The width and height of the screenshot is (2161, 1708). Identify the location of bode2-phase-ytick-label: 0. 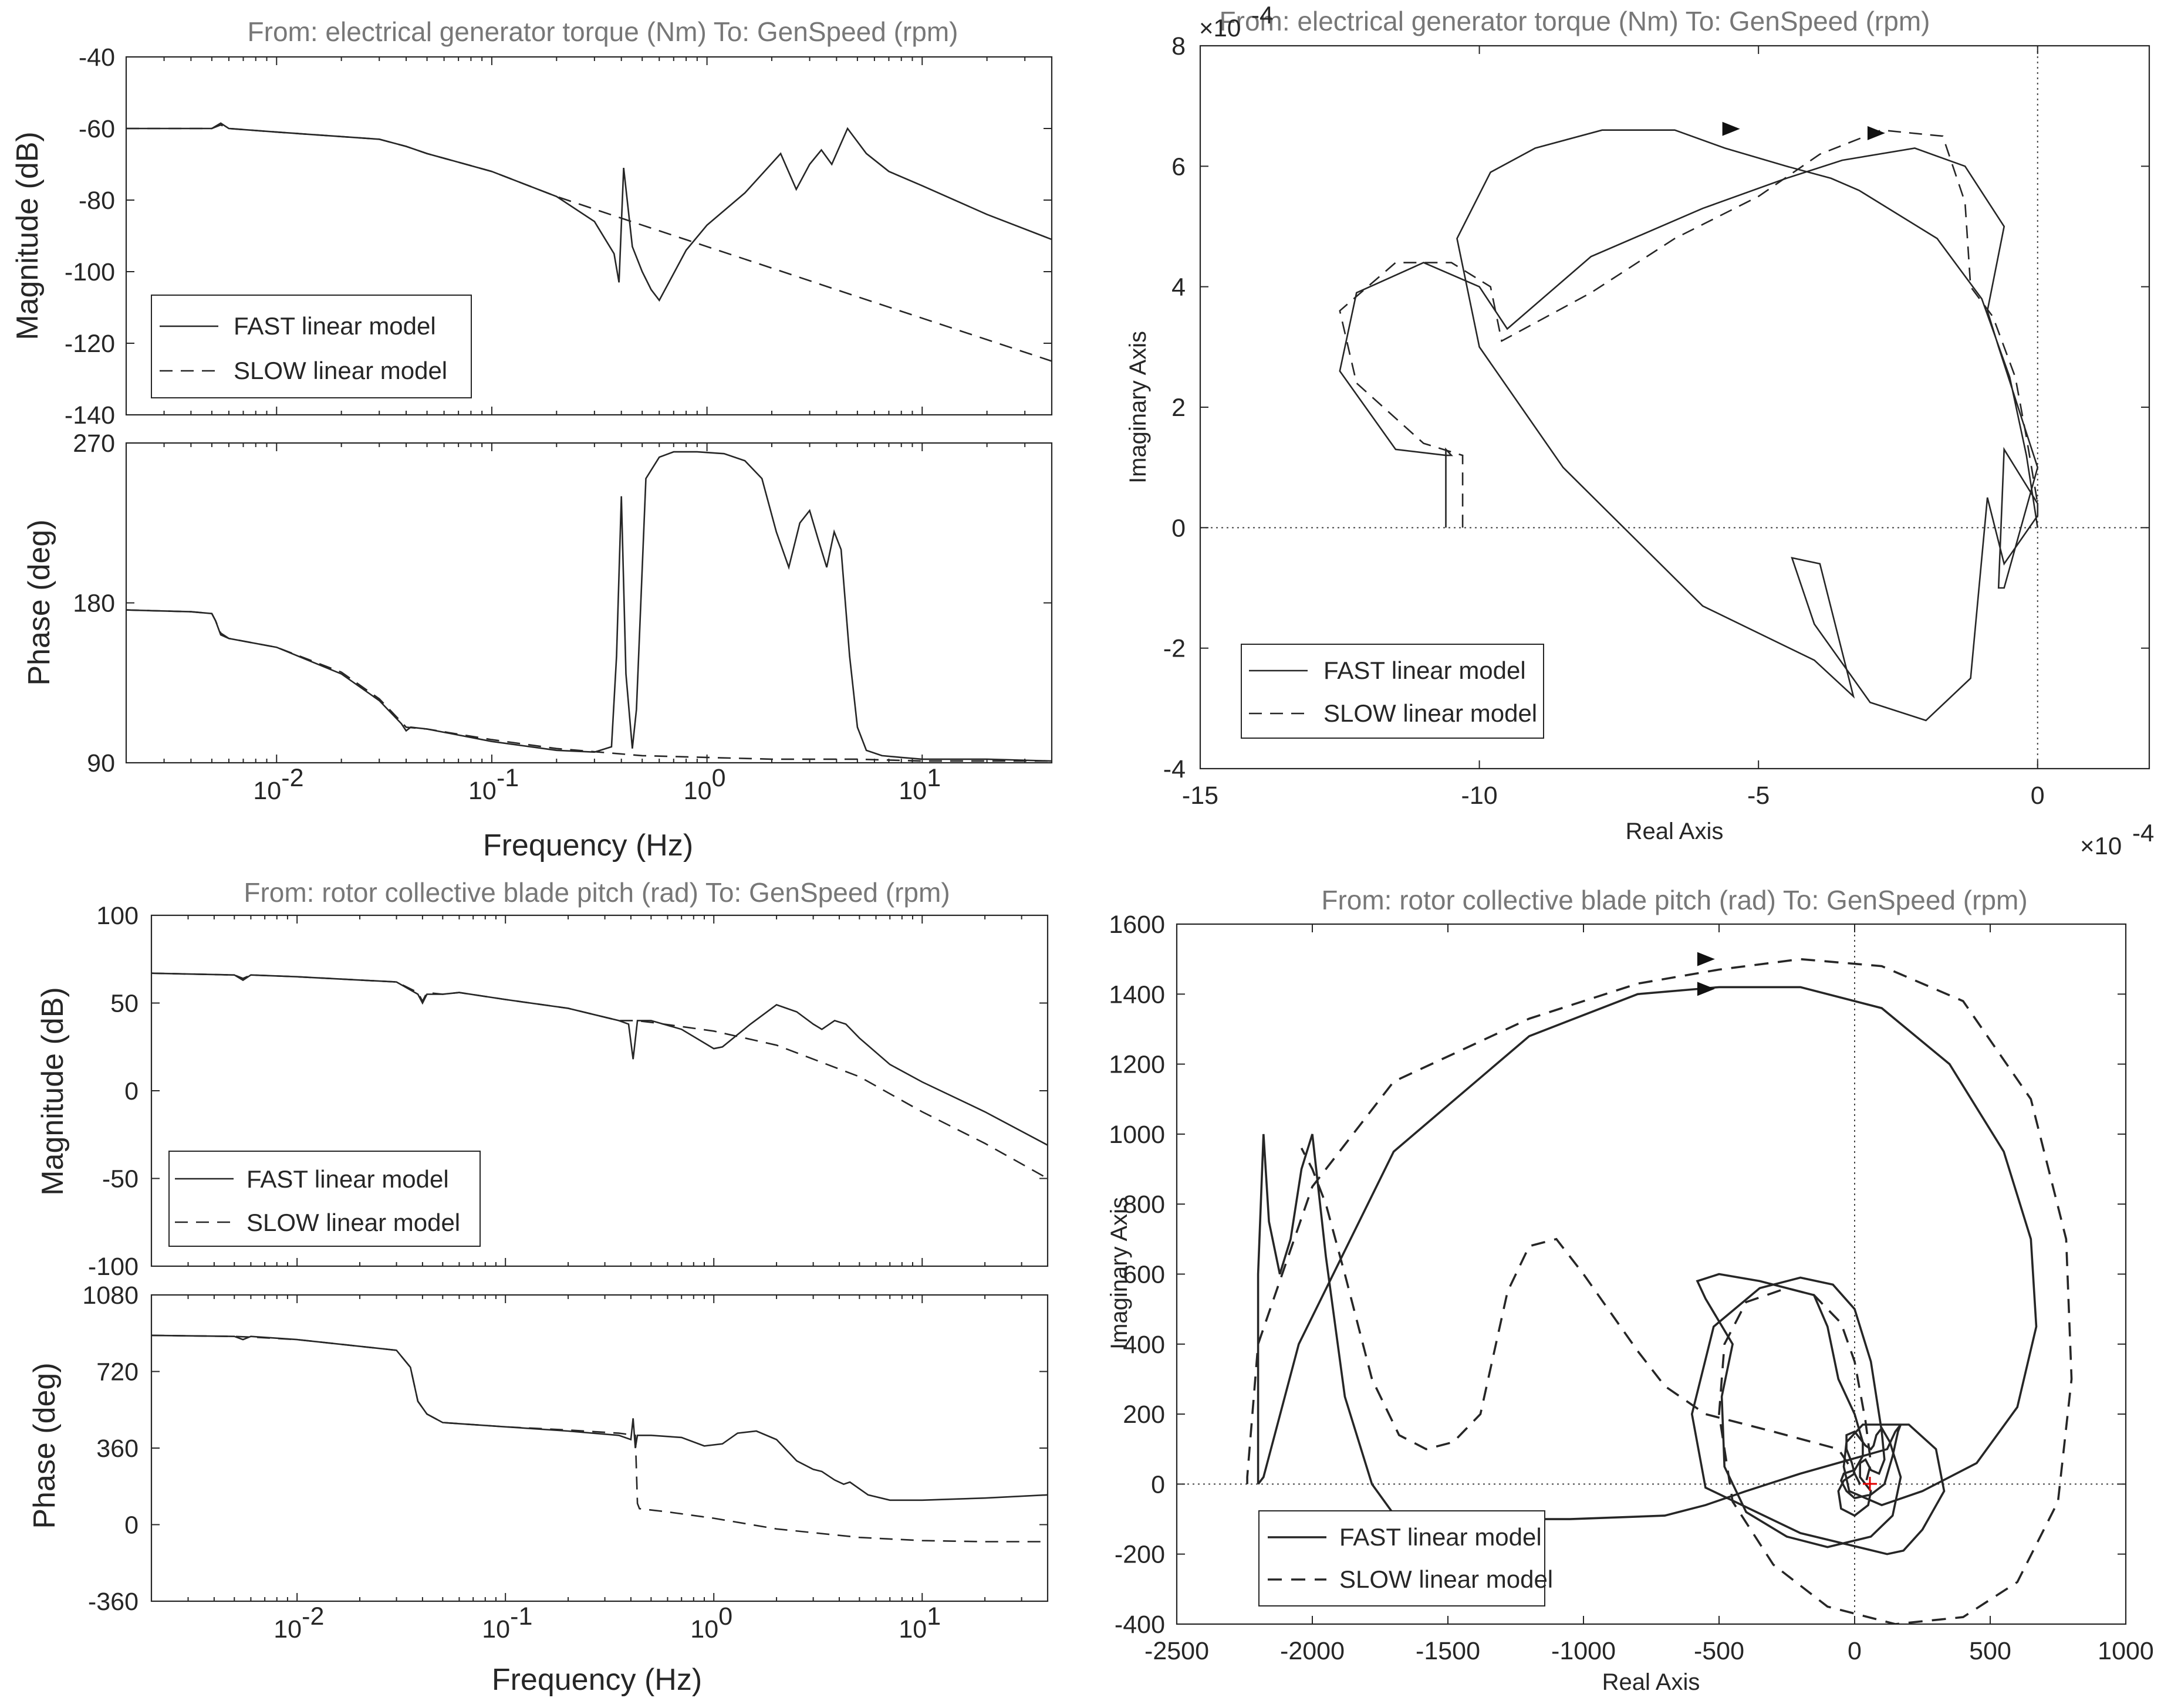
(131, 1526).